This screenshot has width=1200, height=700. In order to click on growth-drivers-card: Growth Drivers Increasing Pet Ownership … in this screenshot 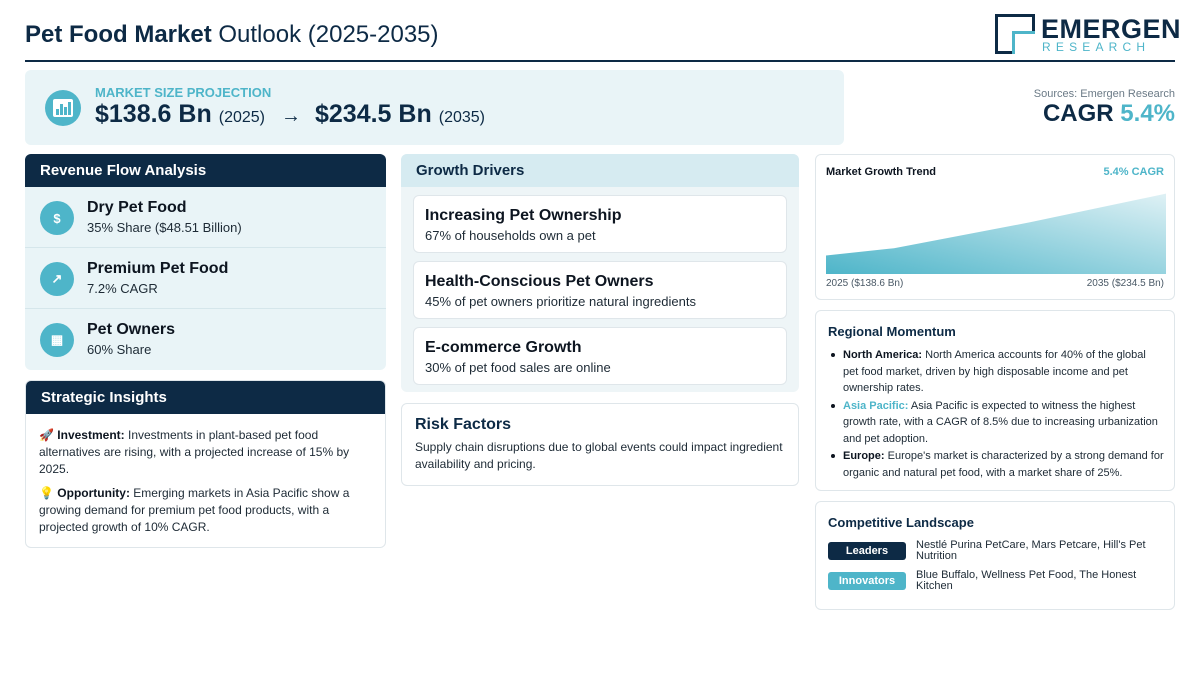, I will do `click(600, 273)`.